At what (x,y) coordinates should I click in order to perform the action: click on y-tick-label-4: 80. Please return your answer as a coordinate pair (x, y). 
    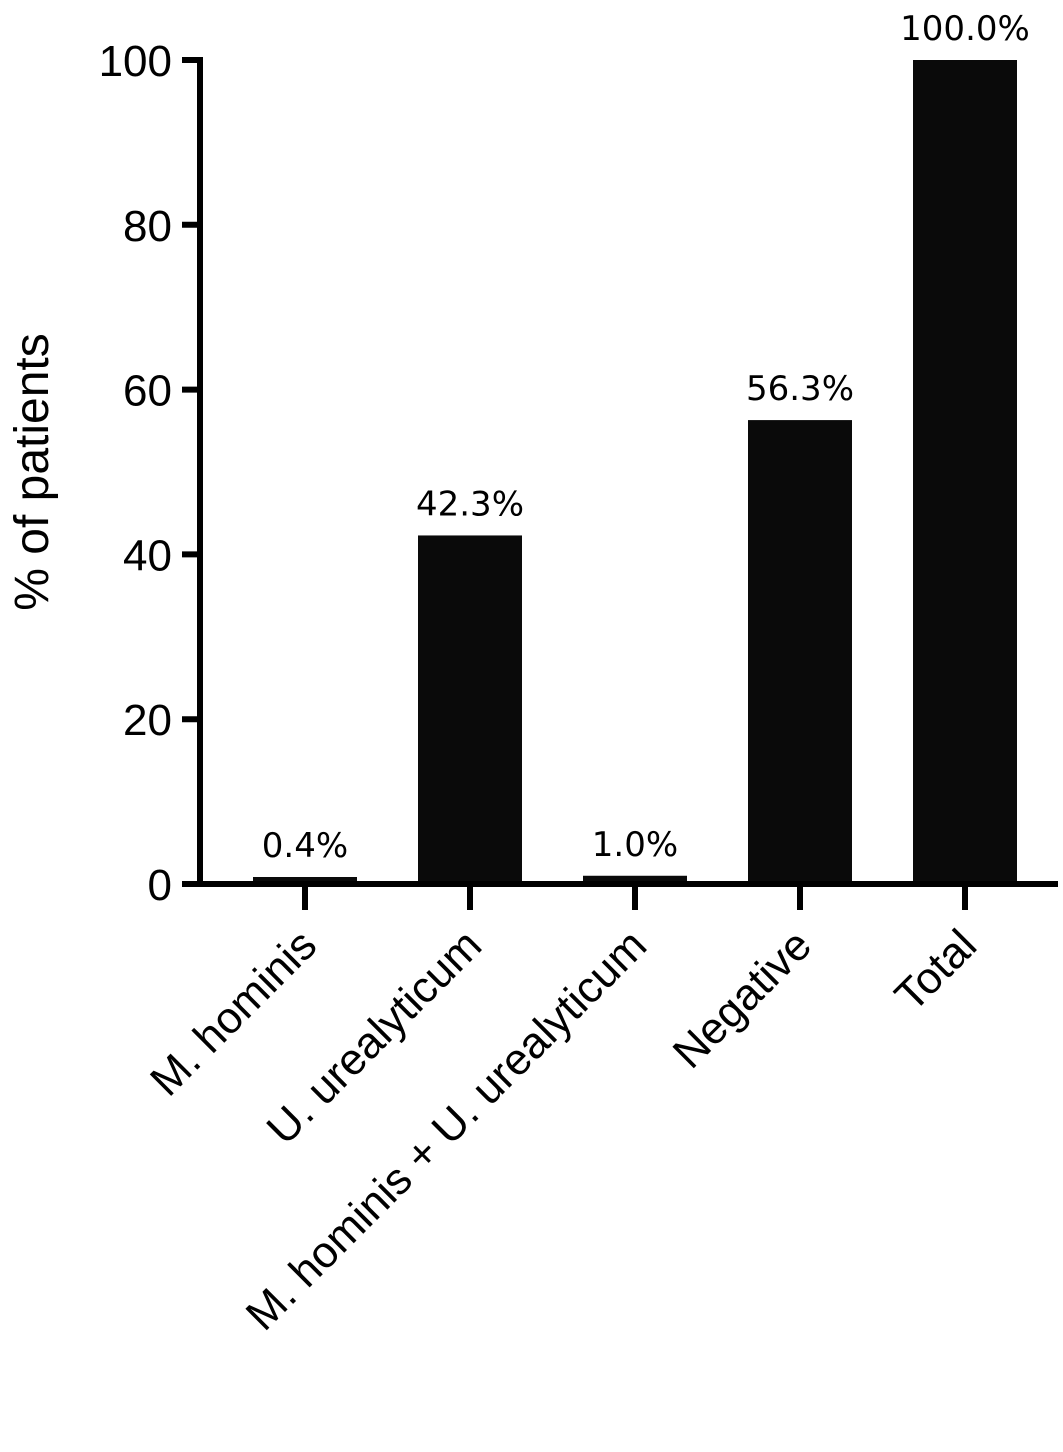
    Looking at the image, I should click on (147, 226).